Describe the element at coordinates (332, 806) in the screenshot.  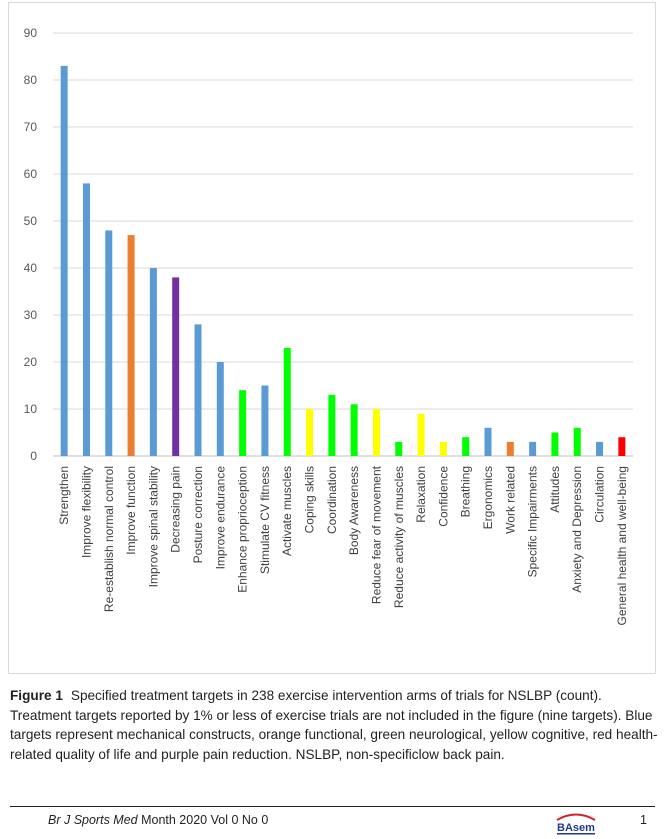
I see `footer-rule` at that location.